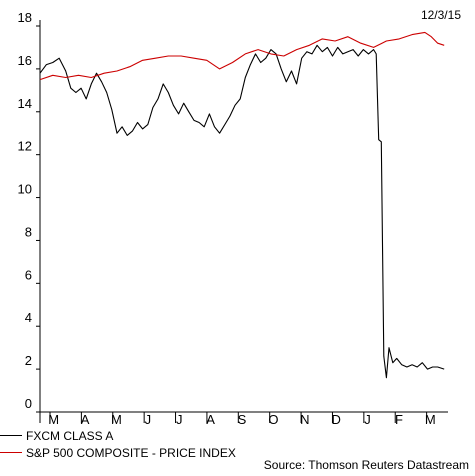 The image size is (475, 476). Describe the element at coordinates (131, 452) in the screenshot. I see `legend-label-sp500: S&P 500 COMPOSITE - PRICE INDEX` at that location.